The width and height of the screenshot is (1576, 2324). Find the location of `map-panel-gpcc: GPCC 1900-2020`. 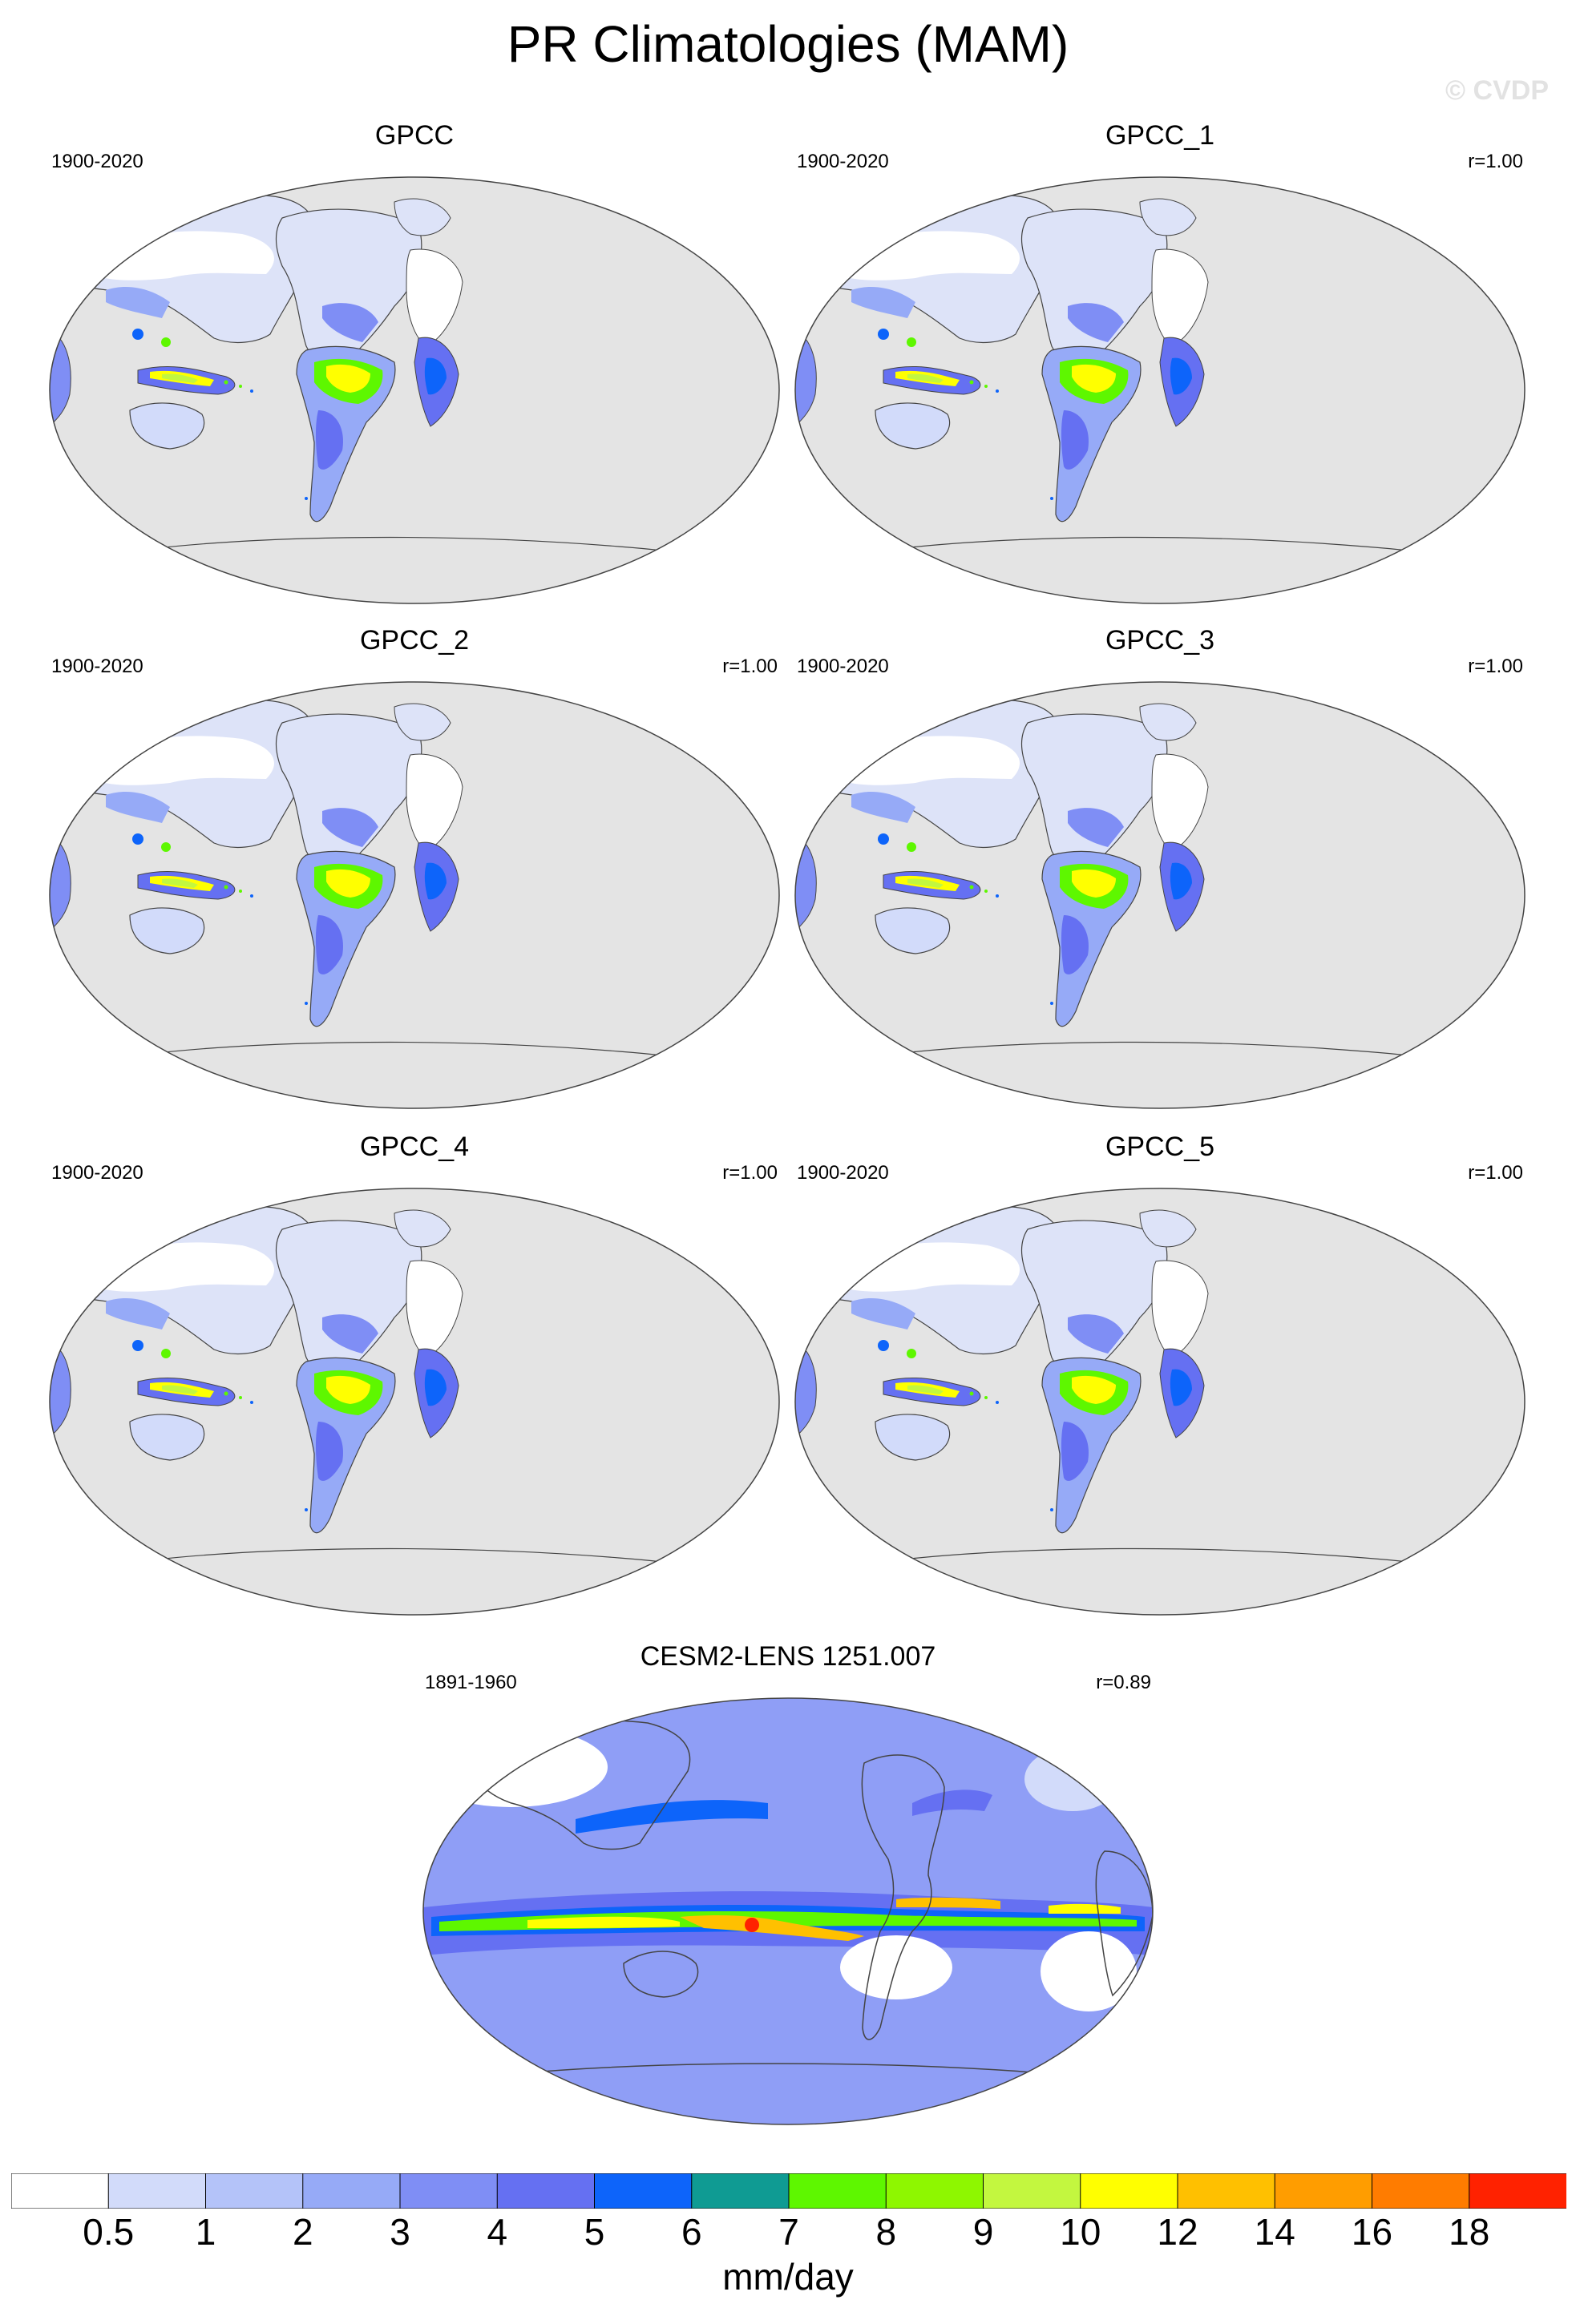

map-panel-gpcc: GPCC 1900-2020 is located at coordinates (414, 368).